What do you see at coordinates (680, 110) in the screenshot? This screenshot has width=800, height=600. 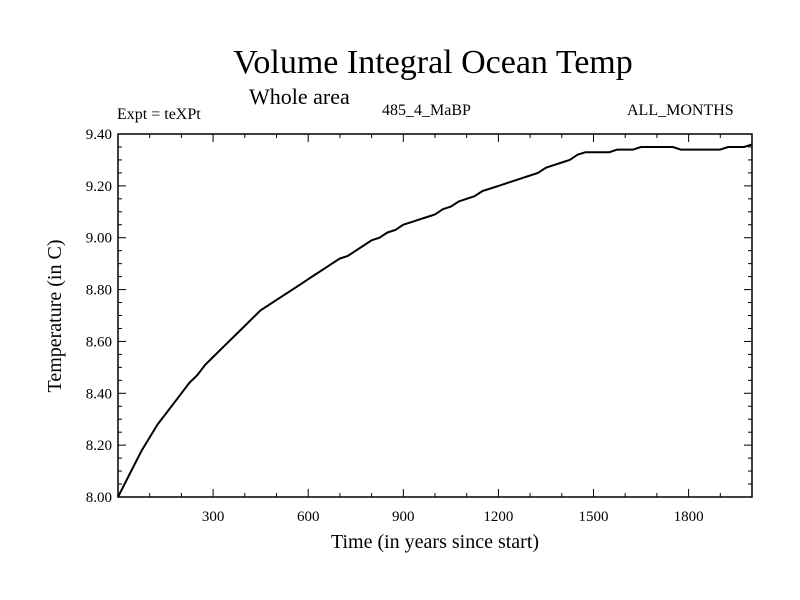 I see `months-label: ALL_MONTHS` at bounding box center [680, 110].